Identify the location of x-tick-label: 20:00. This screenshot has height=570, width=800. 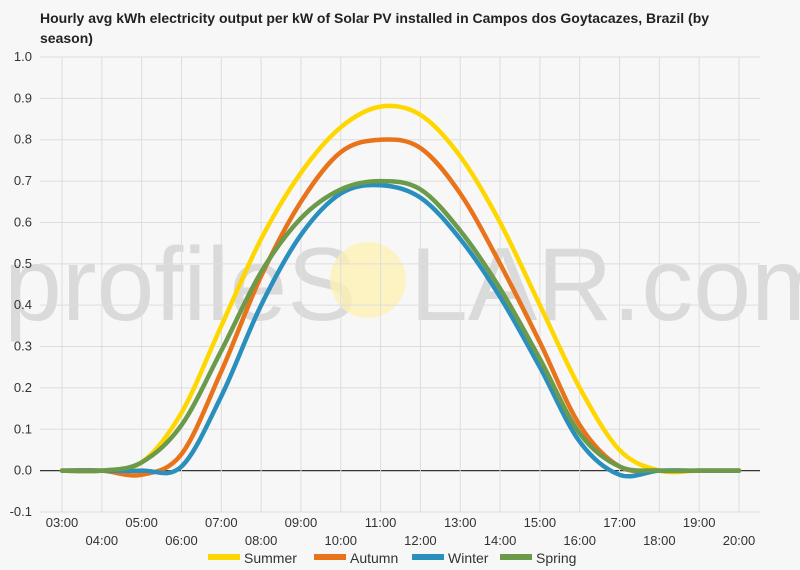
(739, 540).